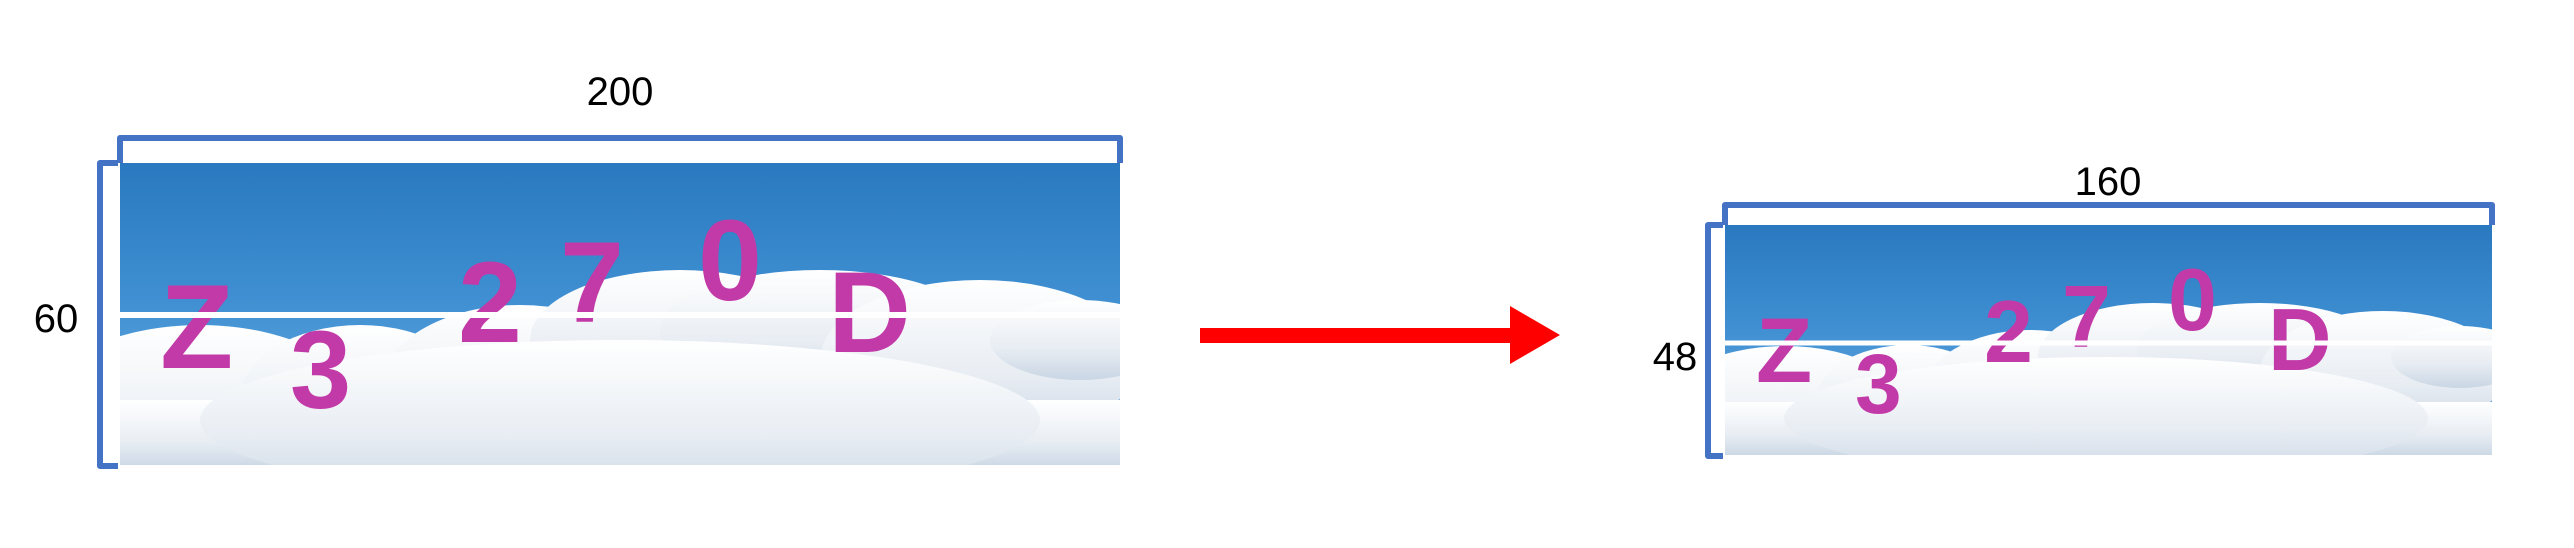  I want to click on original-height-label: 60, so click(56, 319).